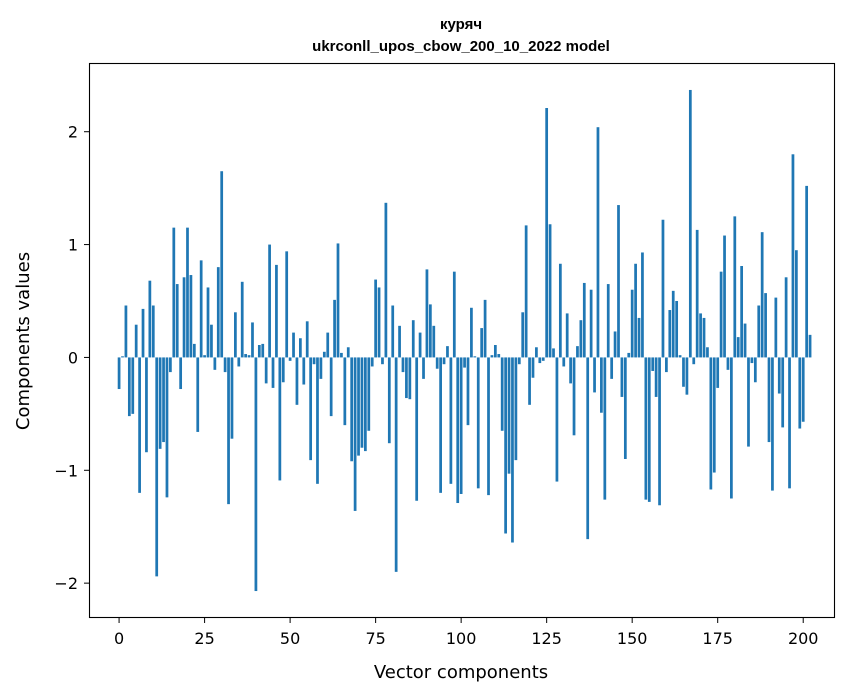  Describe the element at coordinates (66, 583) in the screenshot. I see `y-tick-label: −2` at that location.